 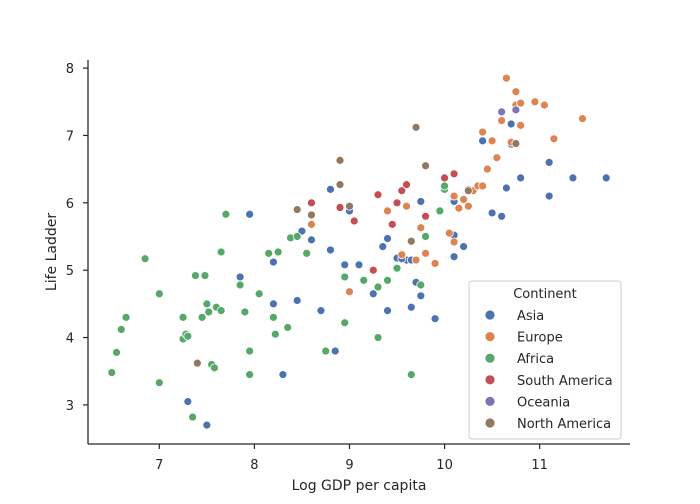 I want to click on legend-label: South America, so click(x=565, y=381).